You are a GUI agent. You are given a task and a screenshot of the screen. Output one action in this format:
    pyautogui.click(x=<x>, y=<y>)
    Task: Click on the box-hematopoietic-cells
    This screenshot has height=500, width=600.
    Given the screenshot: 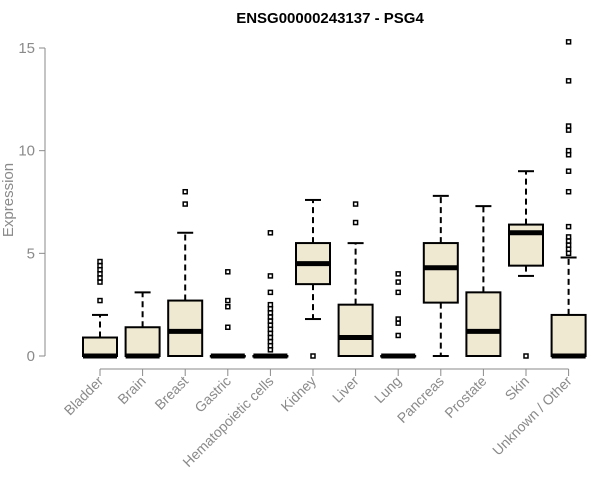 What is the action you would take?
    pyautogui.click(x=270, y=294)
    